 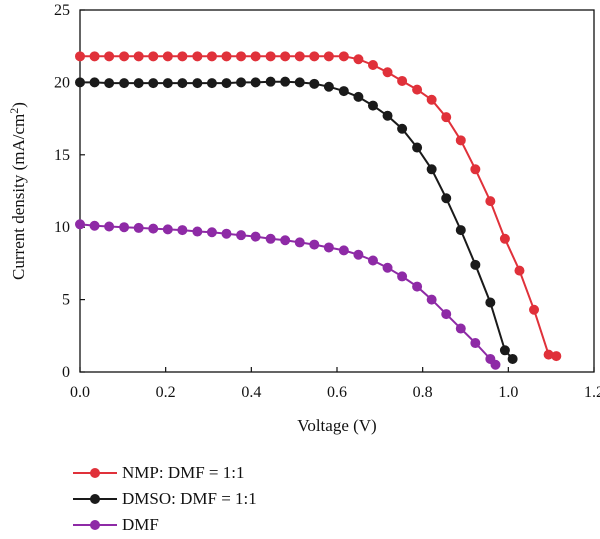 I want to click on legend-item-nmp: NMP: DMF = 1:1, so click(x=164, y=473).